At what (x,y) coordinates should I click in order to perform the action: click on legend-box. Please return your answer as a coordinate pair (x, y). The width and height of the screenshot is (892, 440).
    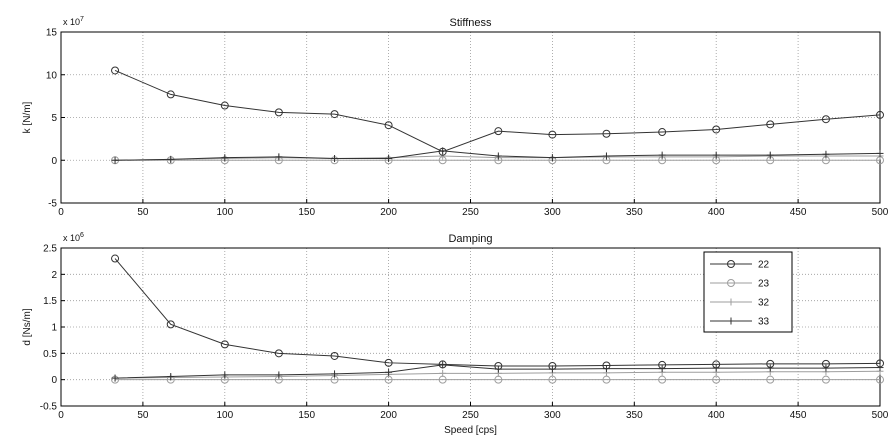
    Looking at the image, I should click on (748, 292).